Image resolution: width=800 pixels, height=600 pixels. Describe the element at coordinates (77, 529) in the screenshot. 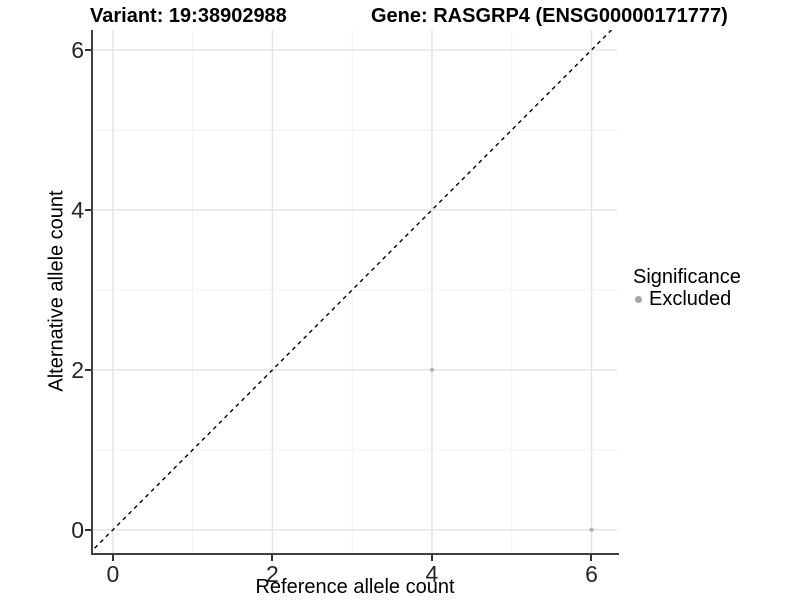

I see `y-tick-label: 0` at that location.